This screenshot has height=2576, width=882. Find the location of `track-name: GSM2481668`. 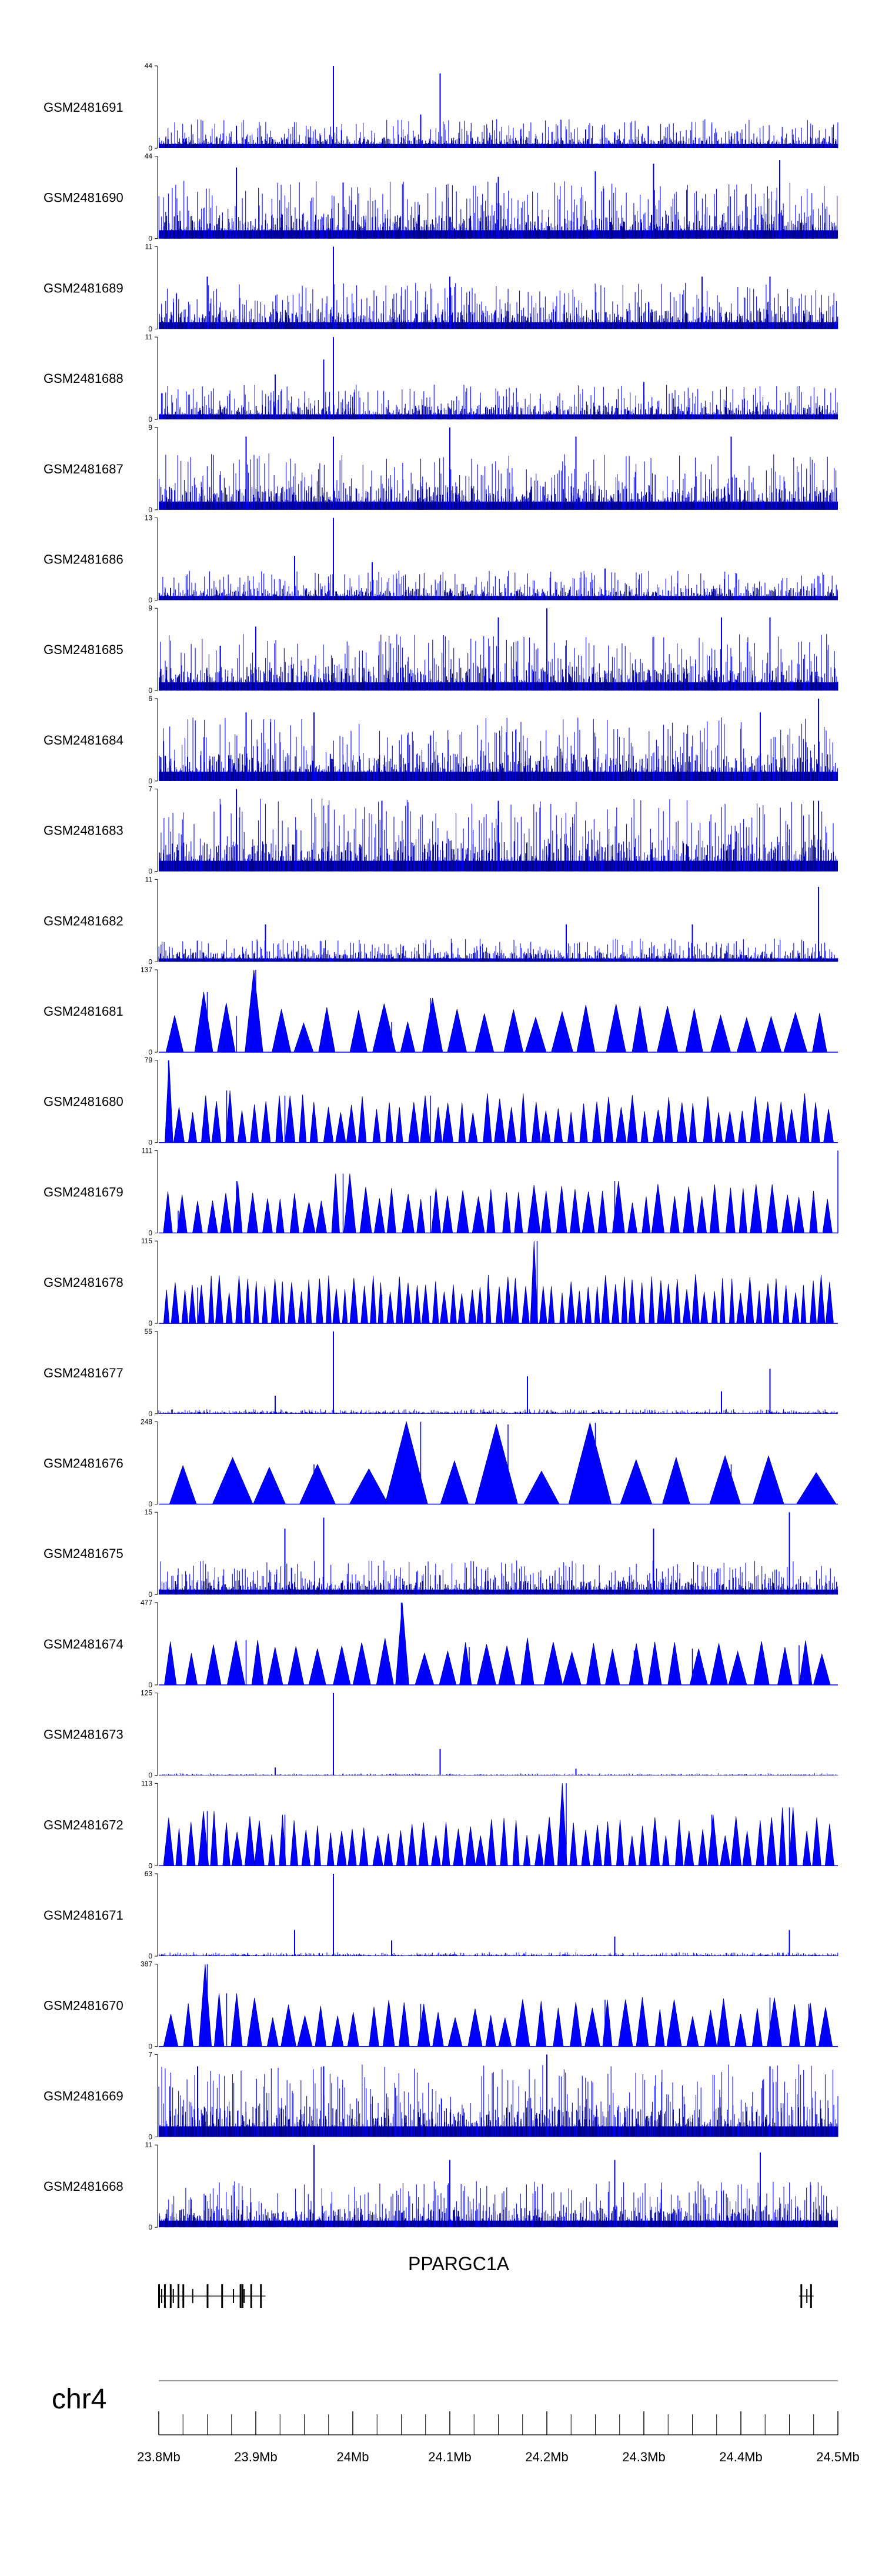

track-name: GSM2481668 is located at coordinates (83, 2186).